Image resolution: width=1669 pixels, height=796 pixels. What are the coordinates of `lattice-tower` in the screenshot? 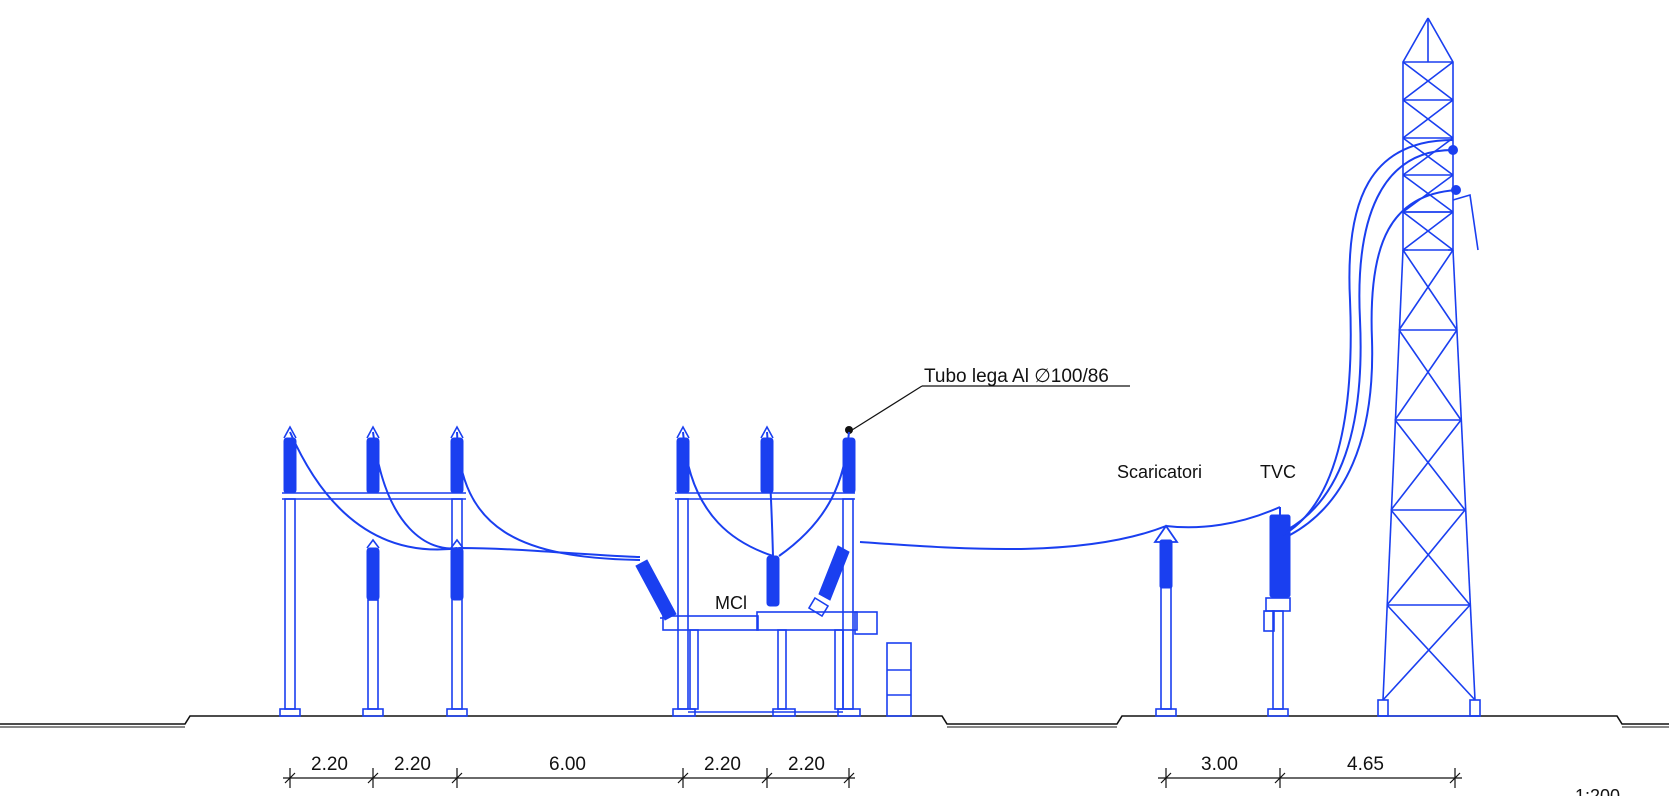 It's located at (1429, 367).